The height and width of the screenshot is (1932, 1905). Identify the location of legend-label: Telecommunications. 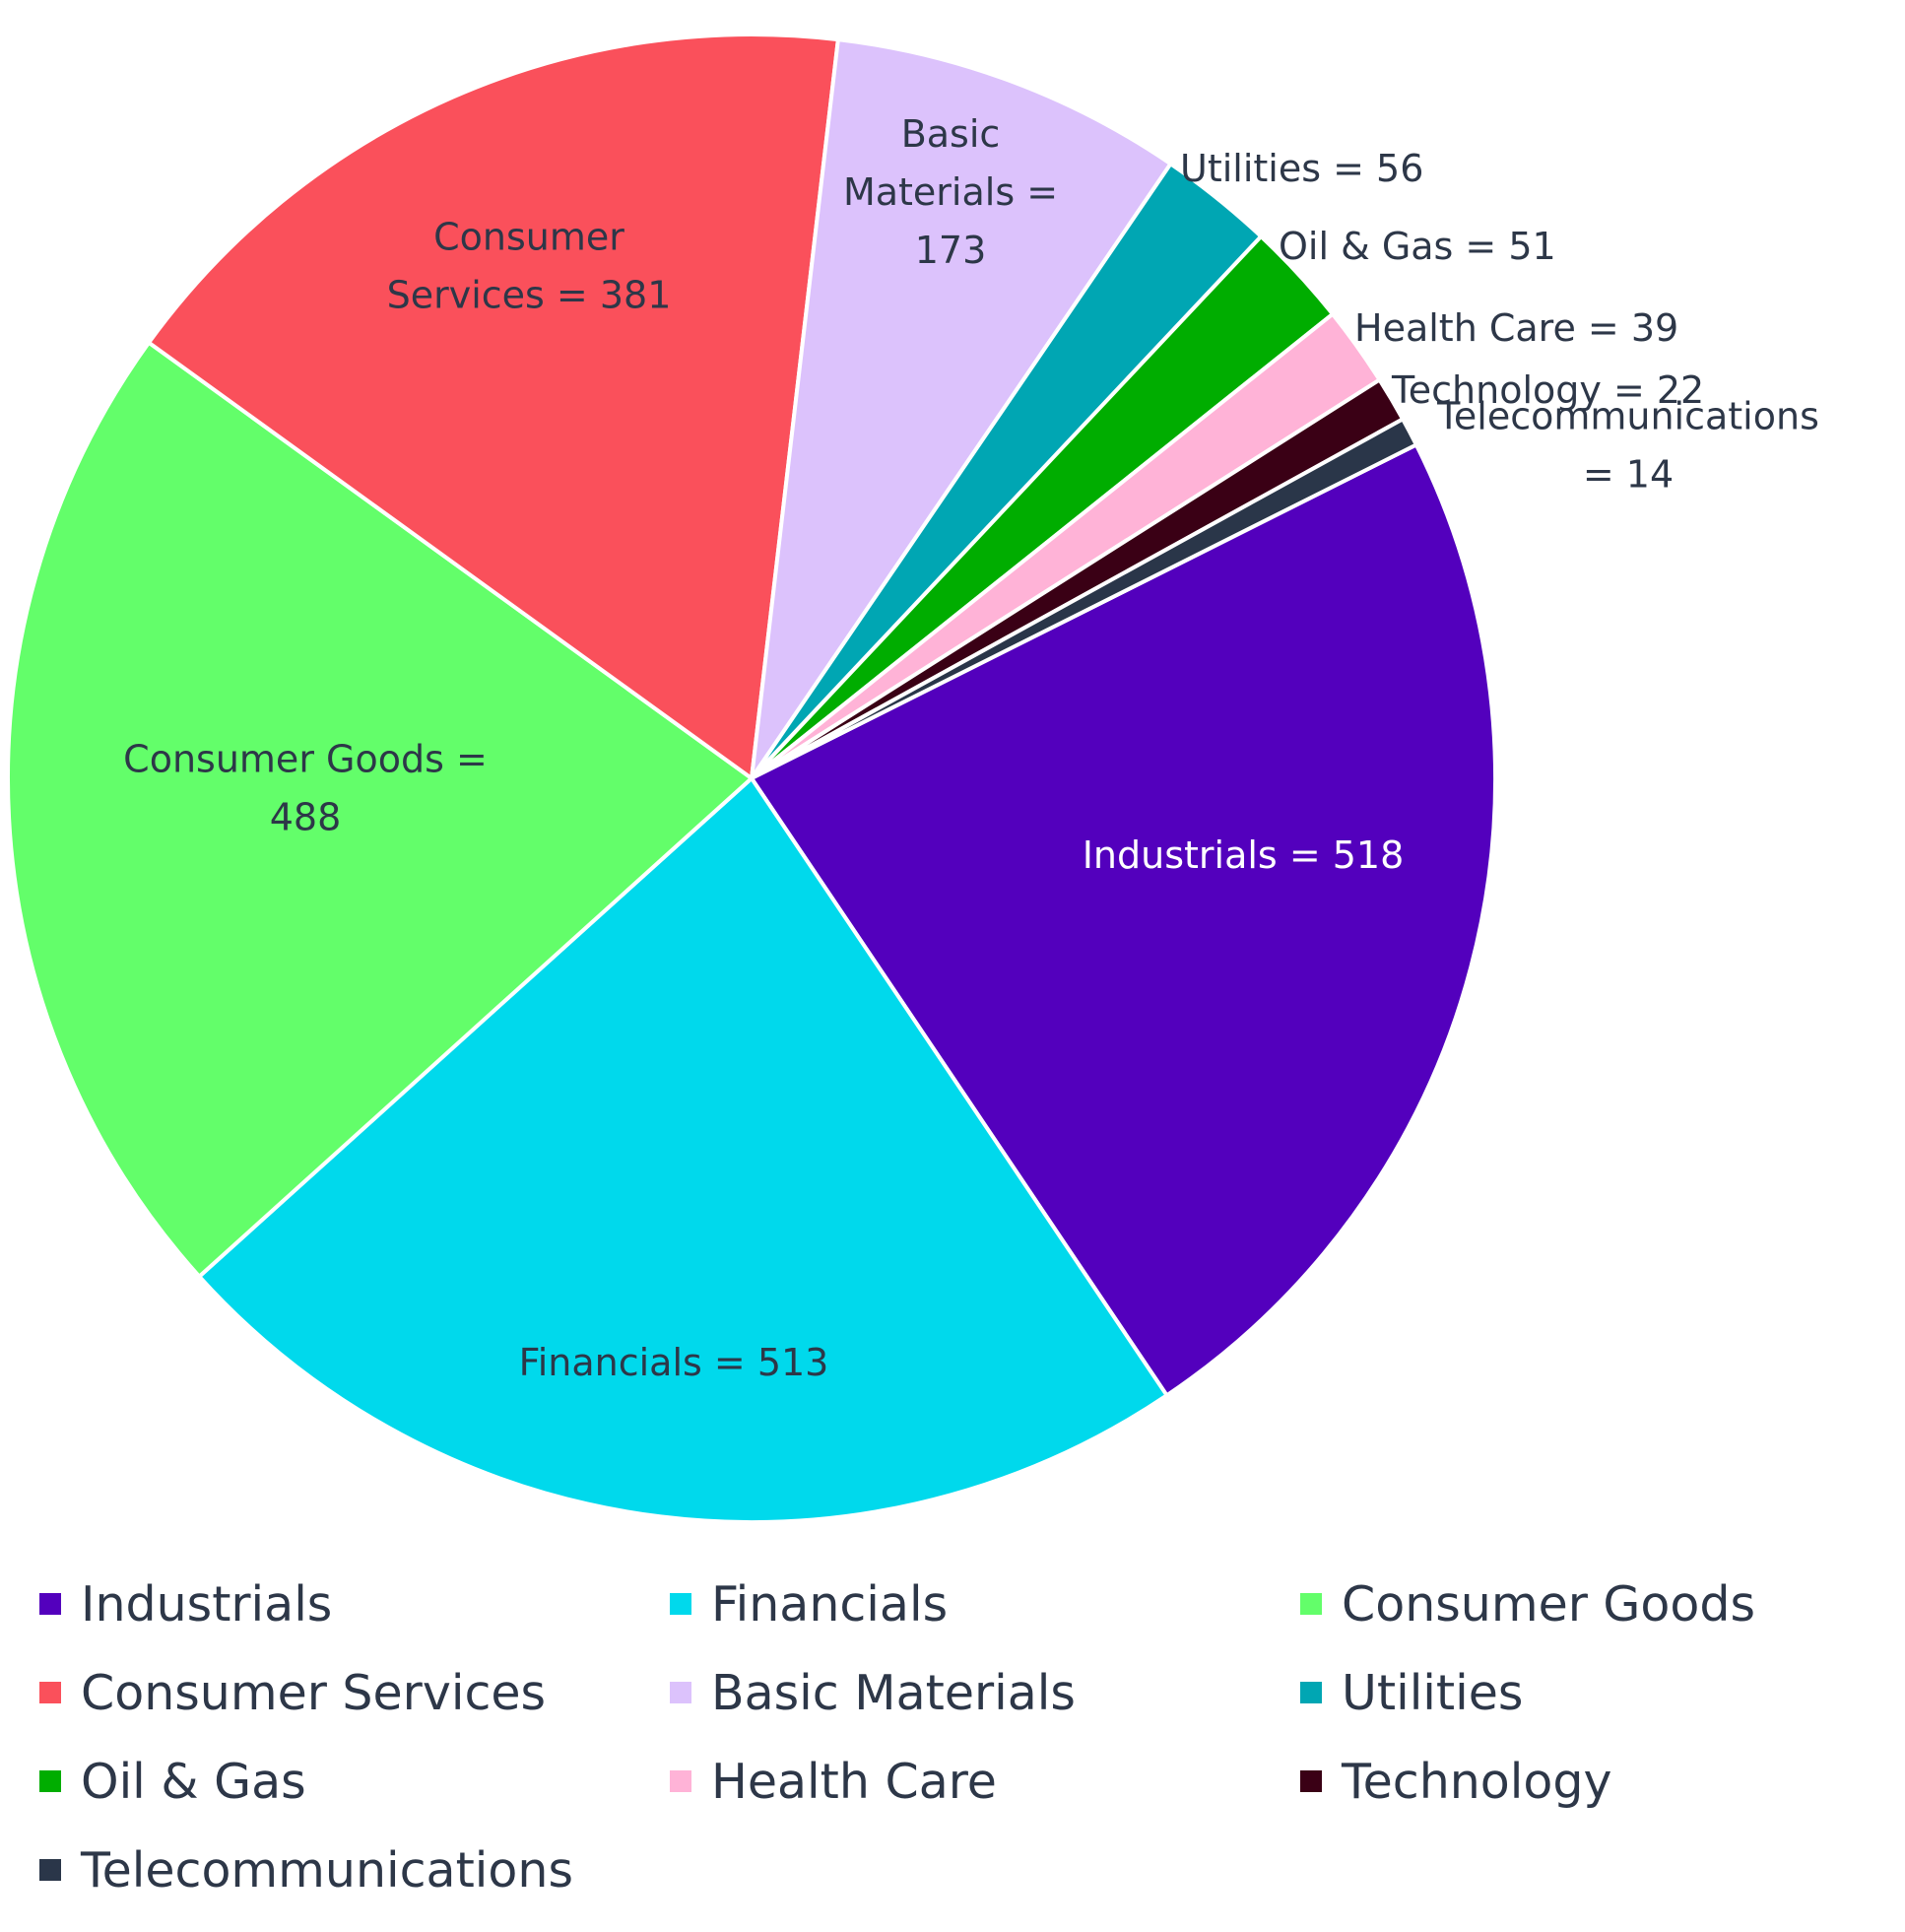
(327, 1870).